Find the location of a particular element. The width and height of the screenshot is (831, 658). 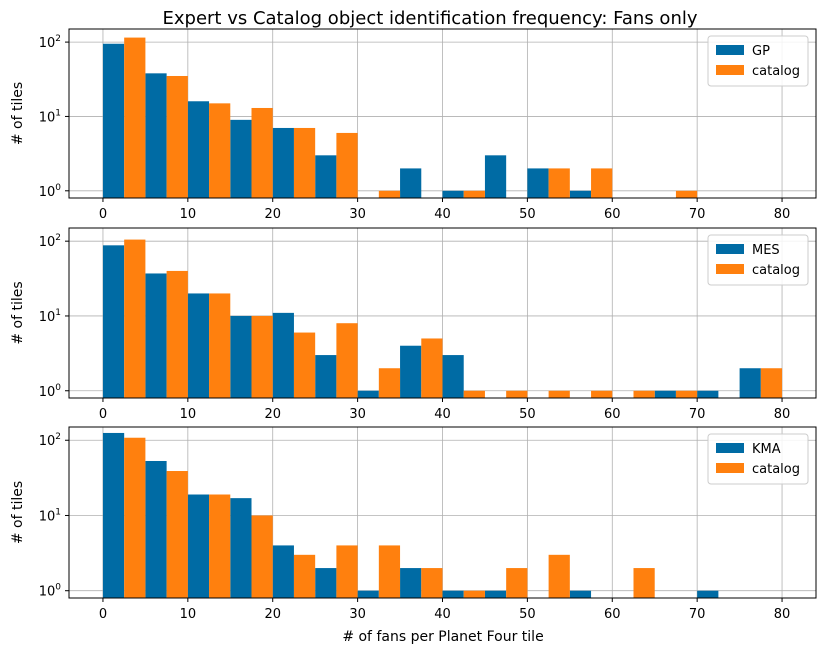

legend: GP catalog is located at coordinates (758, 61).